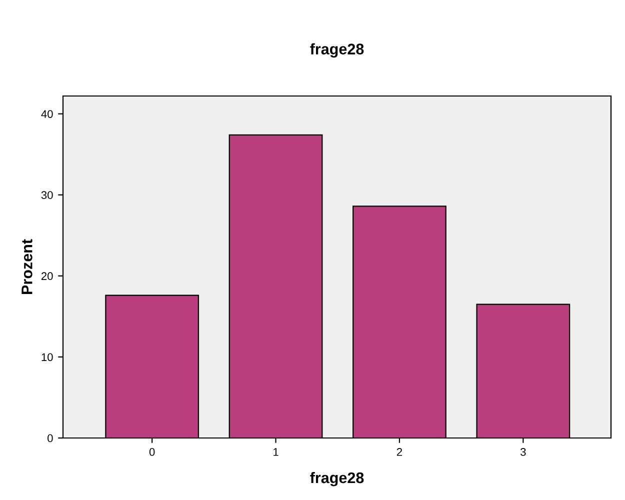  What do you see at coordinates (337, 479) in the screenshot?
I see `x-axis-title: frage28` at bounding box center [337, 479].